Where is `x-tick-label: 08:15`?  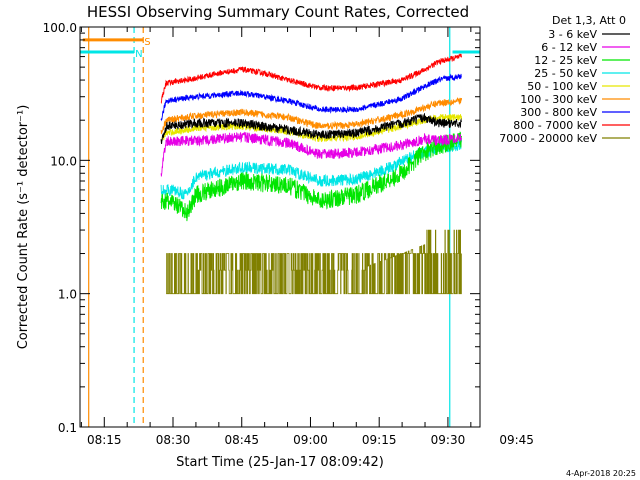
x-tick-label: 08:15 is located at coordinates (104, 440).